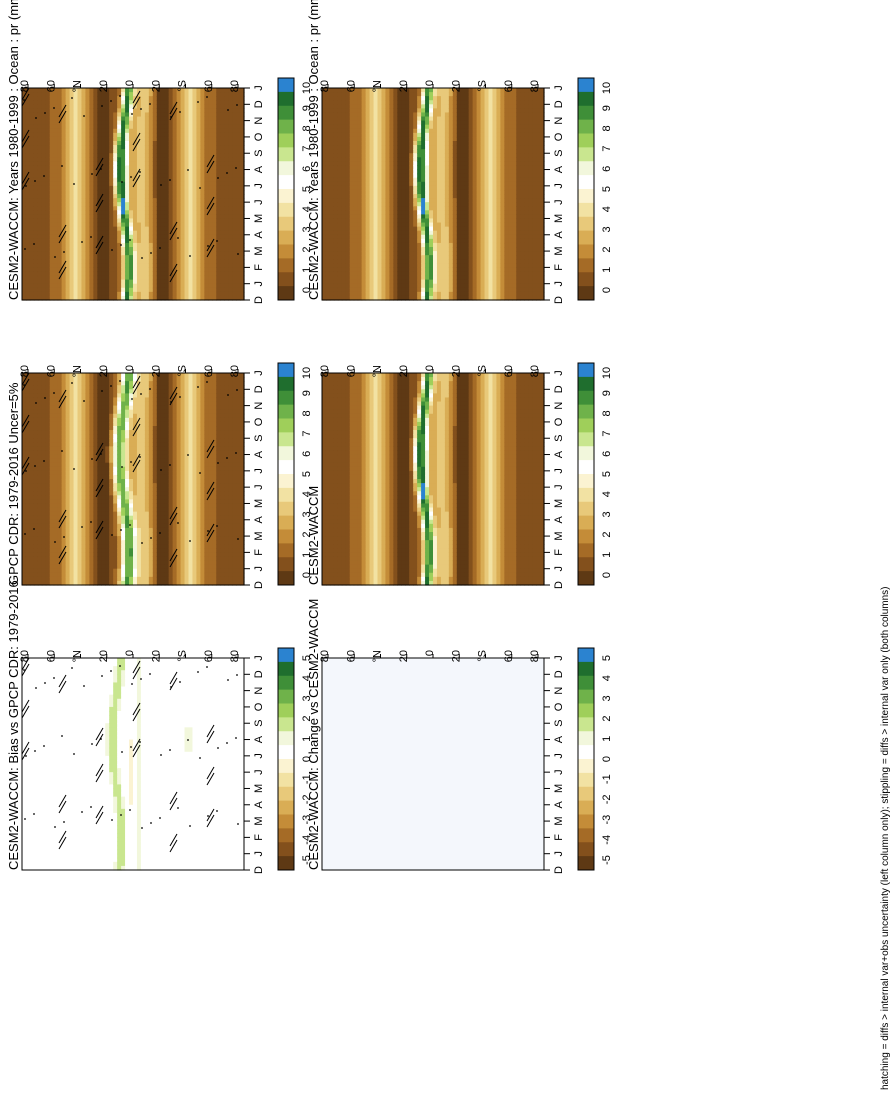 The image size is (895, 1097). Describe the element at coordinates (307, 860) in the screenshot. I see `colorbar-label: -5` at that location.